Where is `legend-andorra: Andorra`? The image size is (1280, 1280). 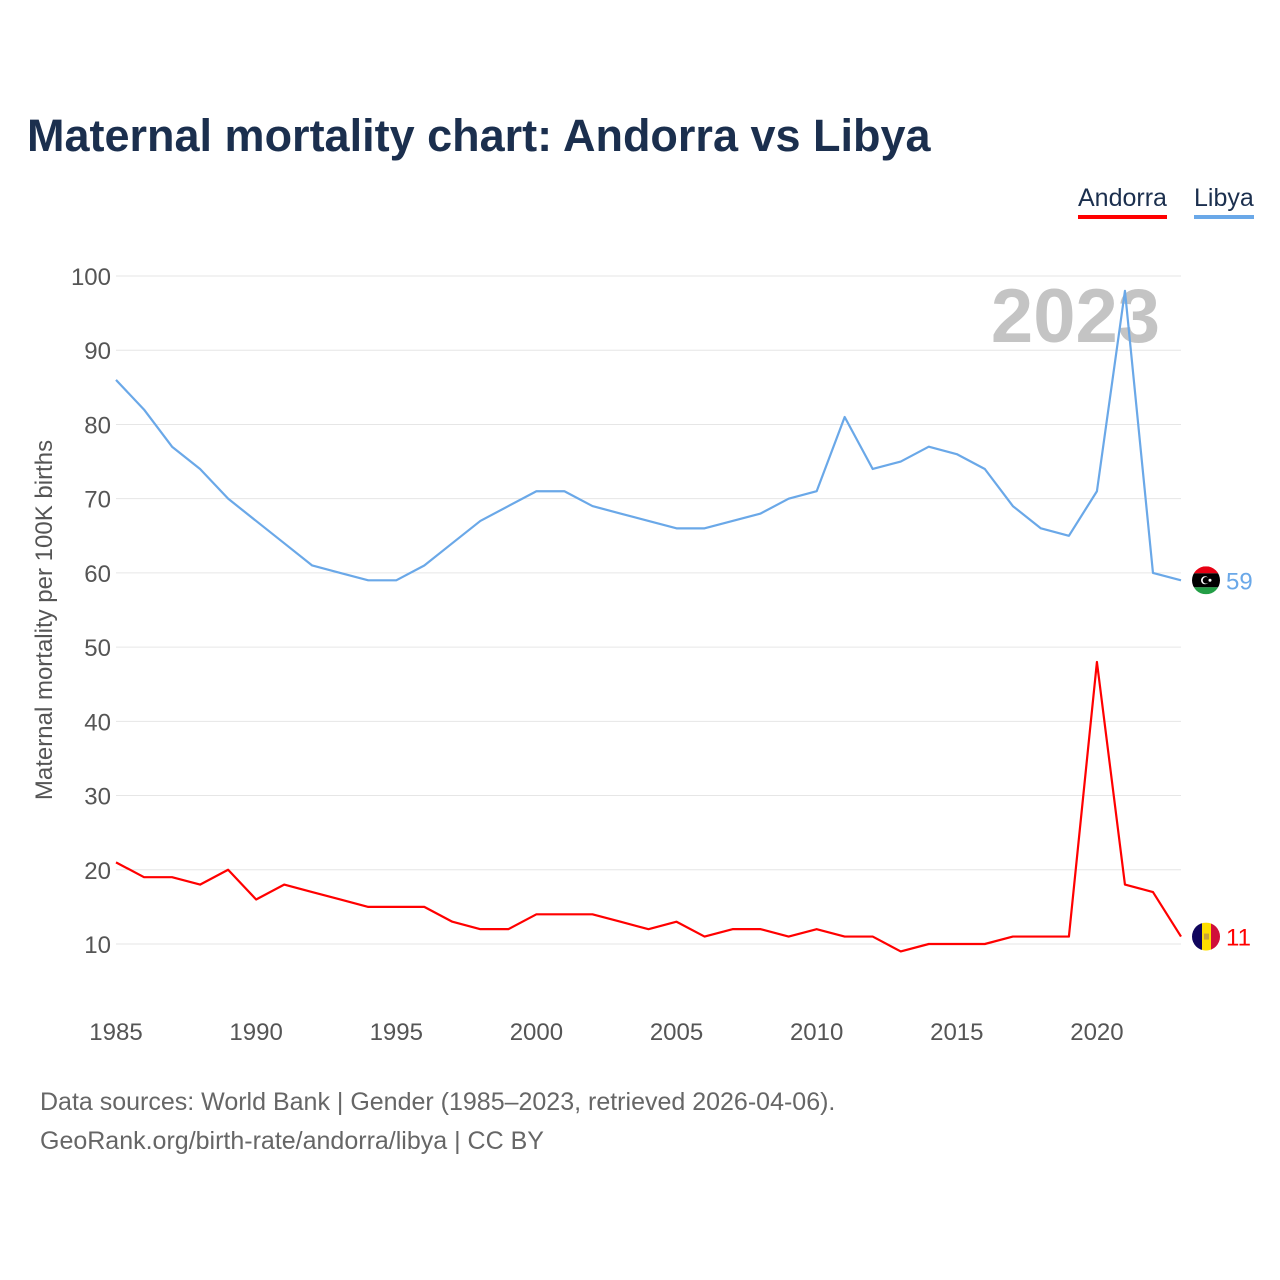 legend-andorra: Andorra is located at coordinates (1122, 201).